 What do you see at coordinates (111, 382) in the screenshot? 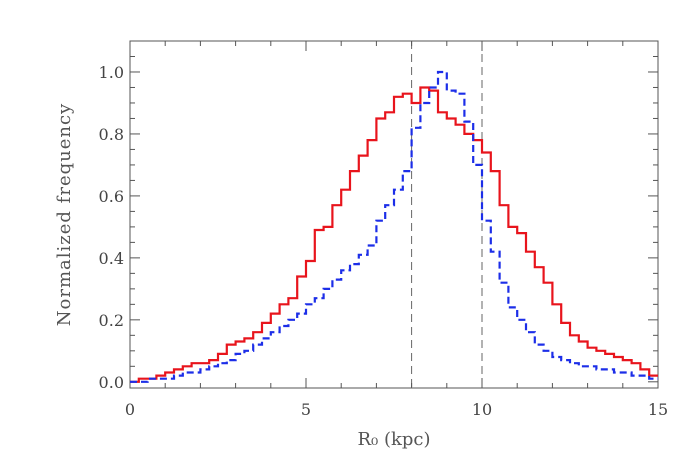
I see `y-tick-label: 0.0` at bounding box center [111, 382].